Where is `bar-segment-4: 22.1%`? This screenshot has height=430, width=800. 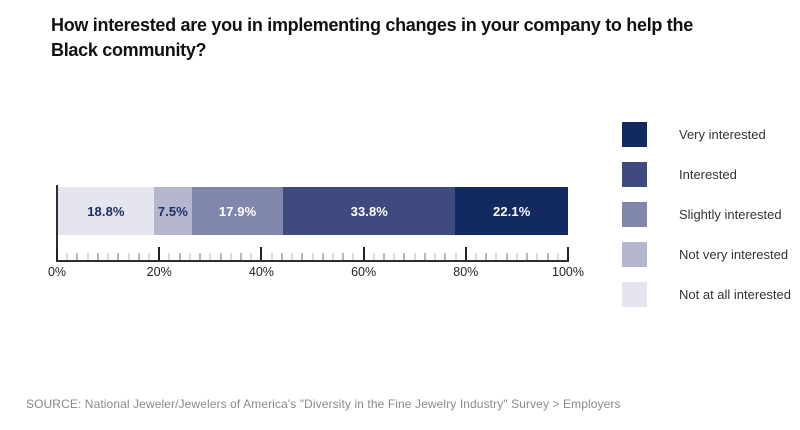 bar-segment-4: 22.1% is located at coordinates (511, 211).